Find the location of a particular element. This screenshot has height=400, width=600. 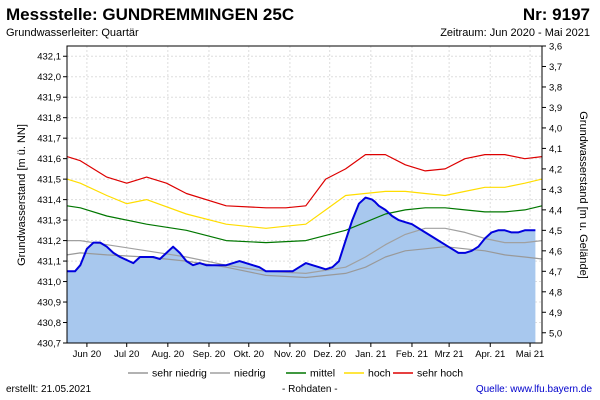

x-tick-label: Mrz 21 is located at coordinates (449, 354).